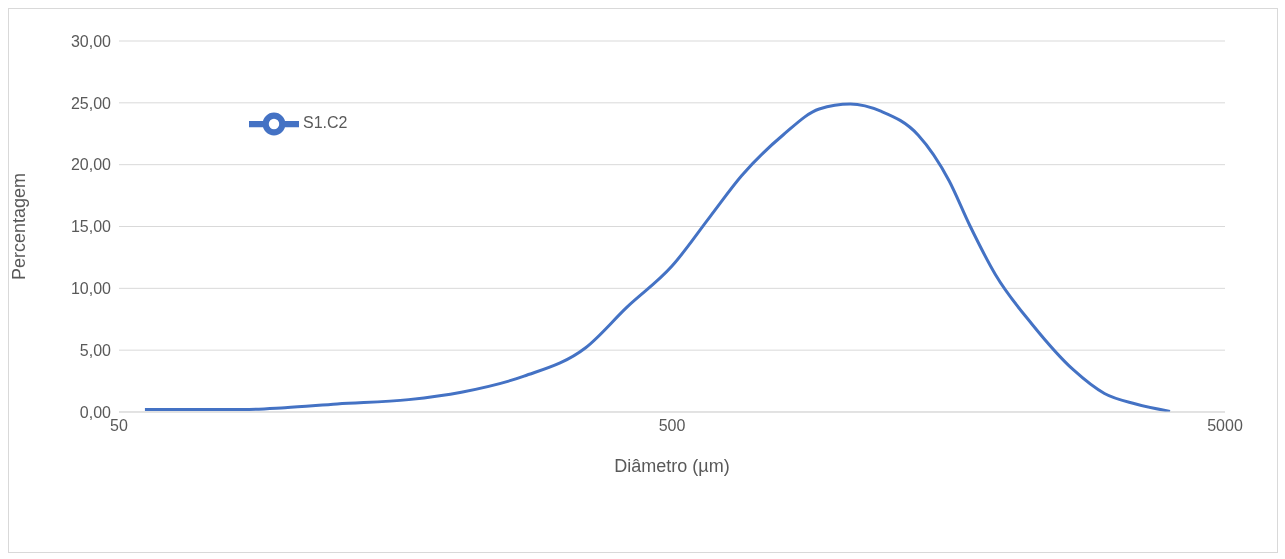 This screenshot has width=1285, height=559. I want to click on y-tick-label: 5,00, so click(95, 350).